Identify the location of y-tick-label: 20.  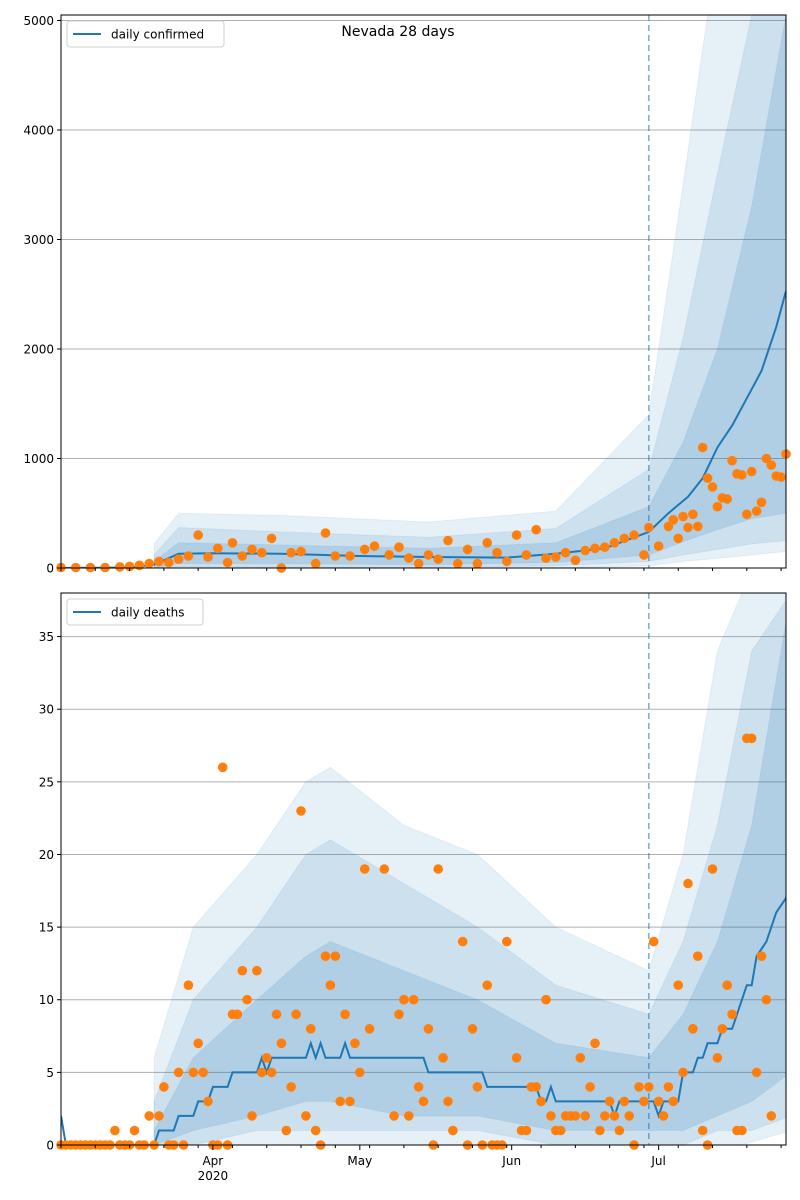
(46, 855).